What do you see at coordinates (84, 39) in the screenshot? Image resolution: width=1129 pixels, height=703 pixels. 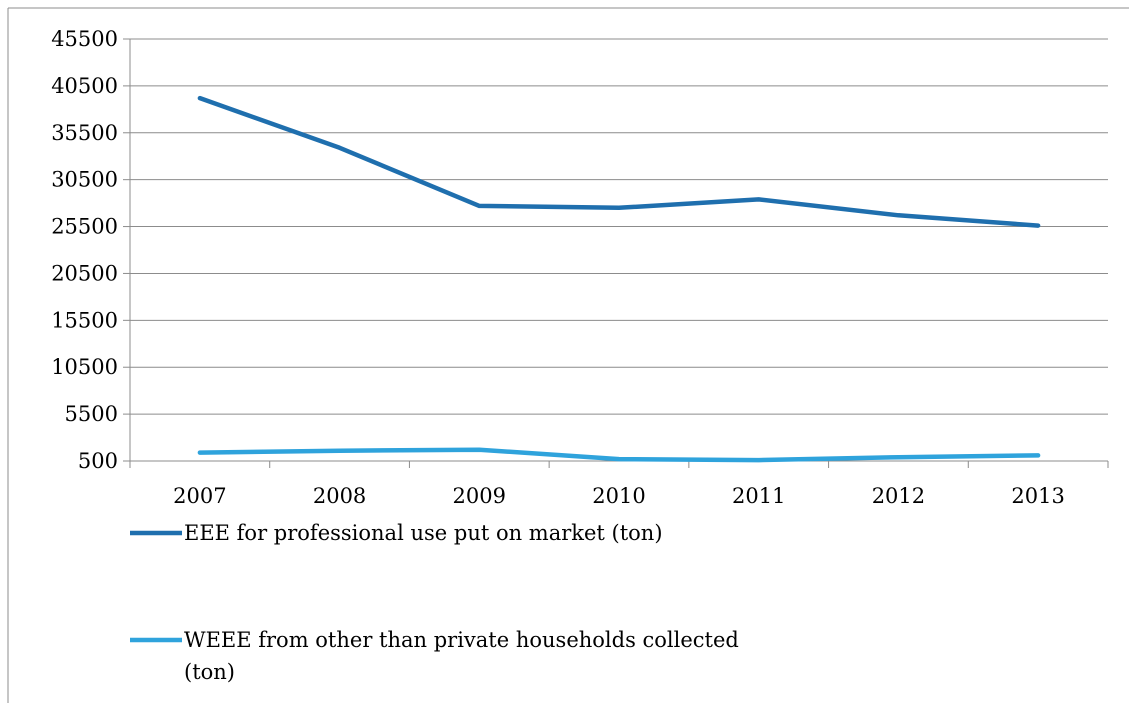 I see `y-tick-label: 45500` at bounding box center [84, 39].